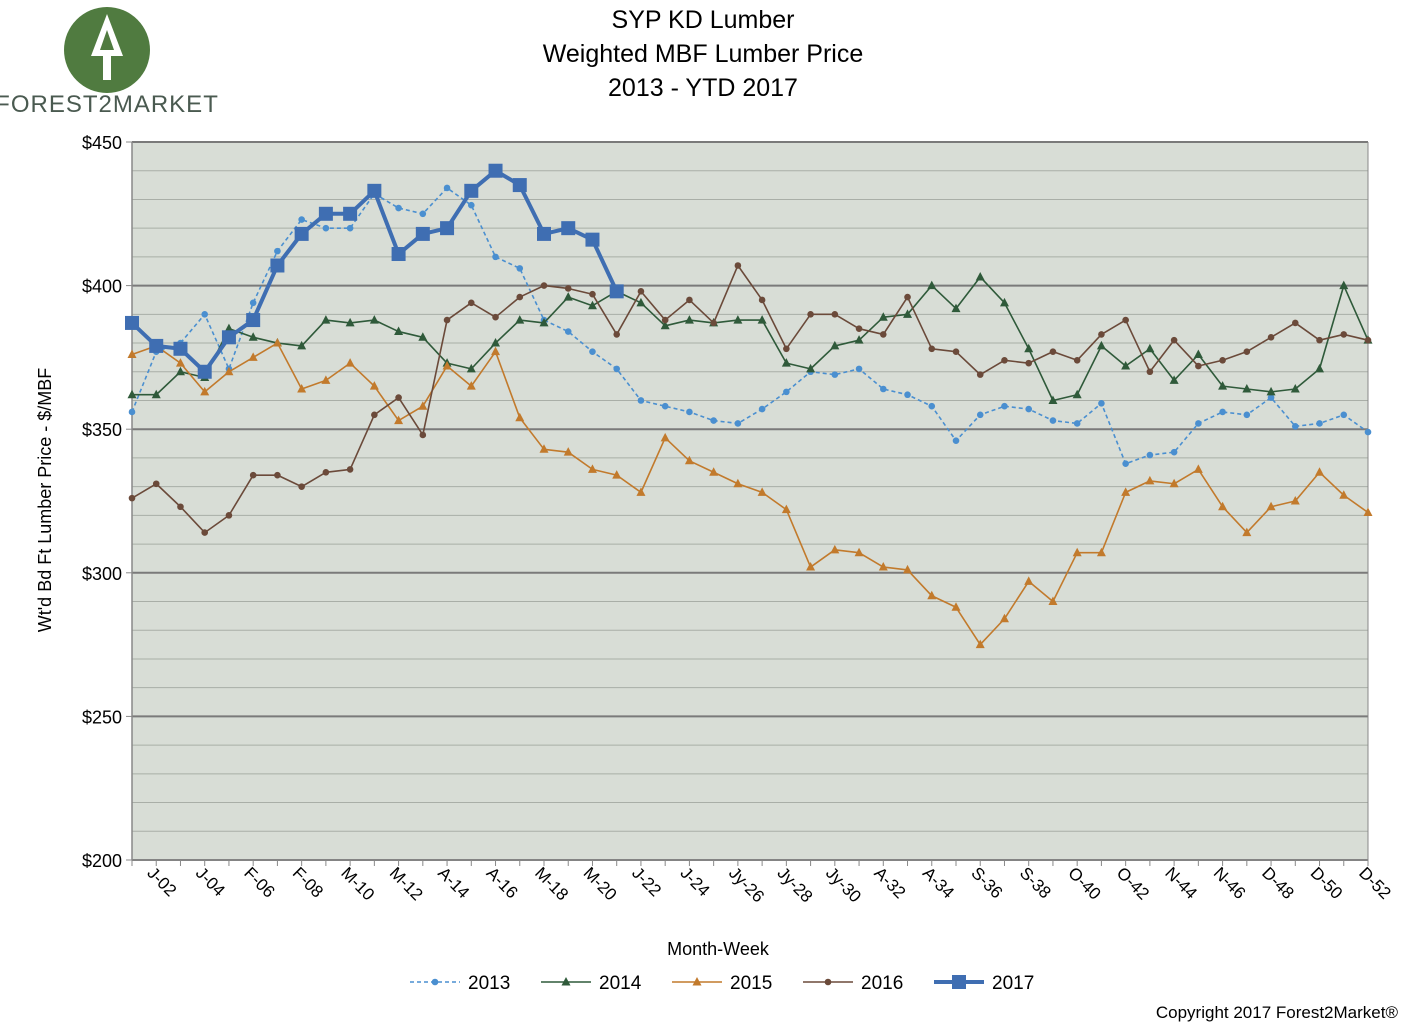  Describe the element at coordinates (1084, 883) in the screenshot. I see `x-tick-label: O-40` at that location.